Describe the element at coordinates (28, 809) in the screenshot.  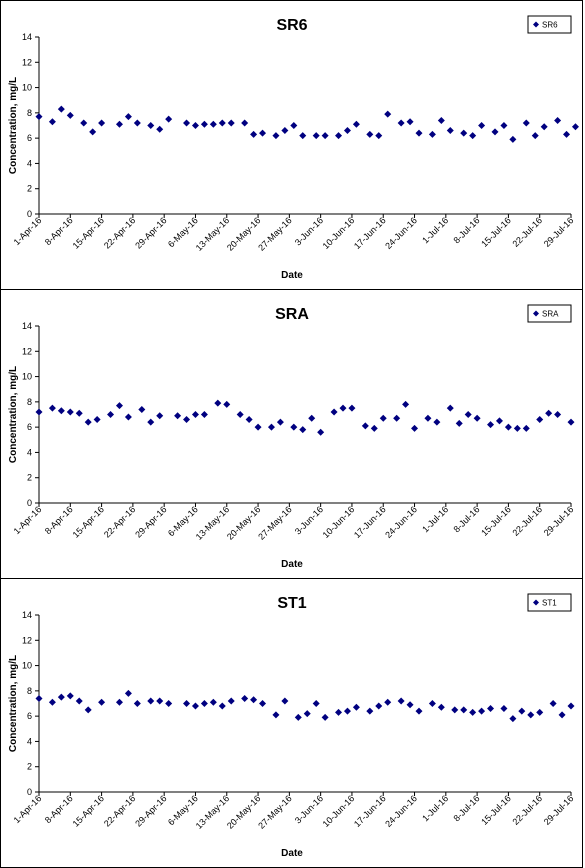
I see `x-tick-label: 1-Apr-16` at that location.